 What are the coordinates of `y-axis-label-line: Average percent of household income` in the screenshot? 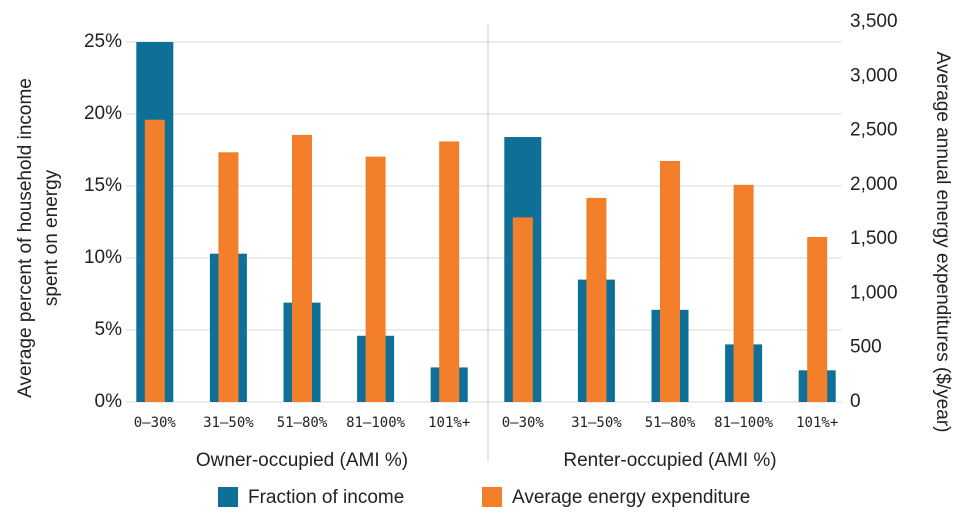 It's located at (25, 238).